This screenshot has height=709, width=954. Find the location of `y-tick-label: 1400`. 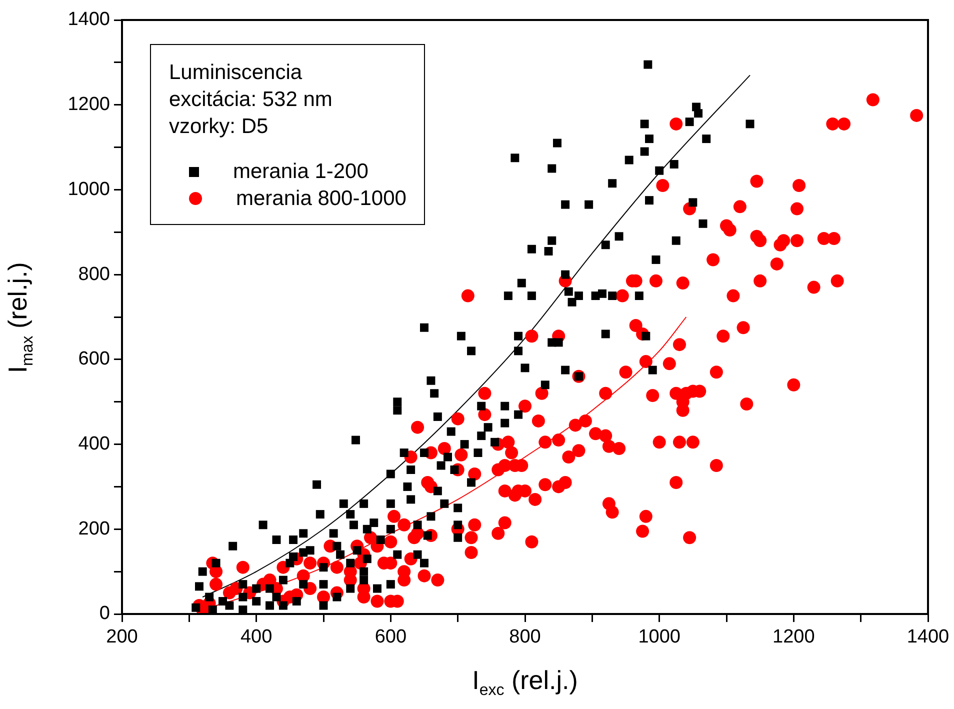

y-tick-label: 1400 is located at coordinates (89, 19).